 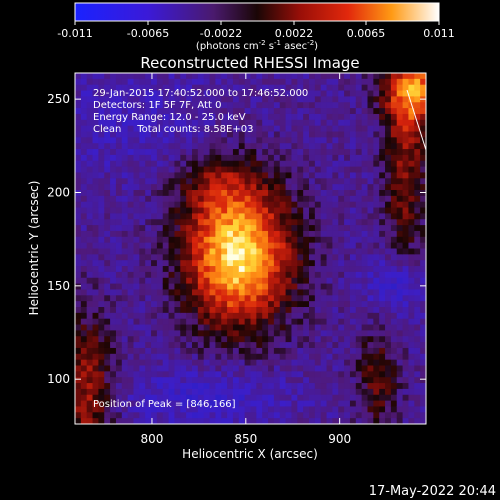 What do you see at coordinates (152, 439) in the screenshot?
I see `x-tick-label: 800` at bounding box center [152, 439].